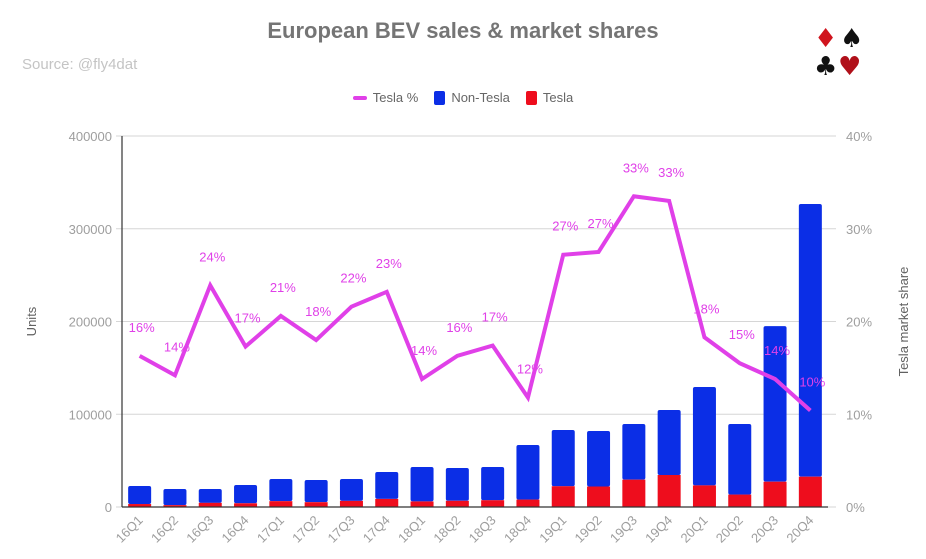 The width and height of the screenshot is (926, 559). I want to click on x-tick-label: 16Q2, so click(164, 529).